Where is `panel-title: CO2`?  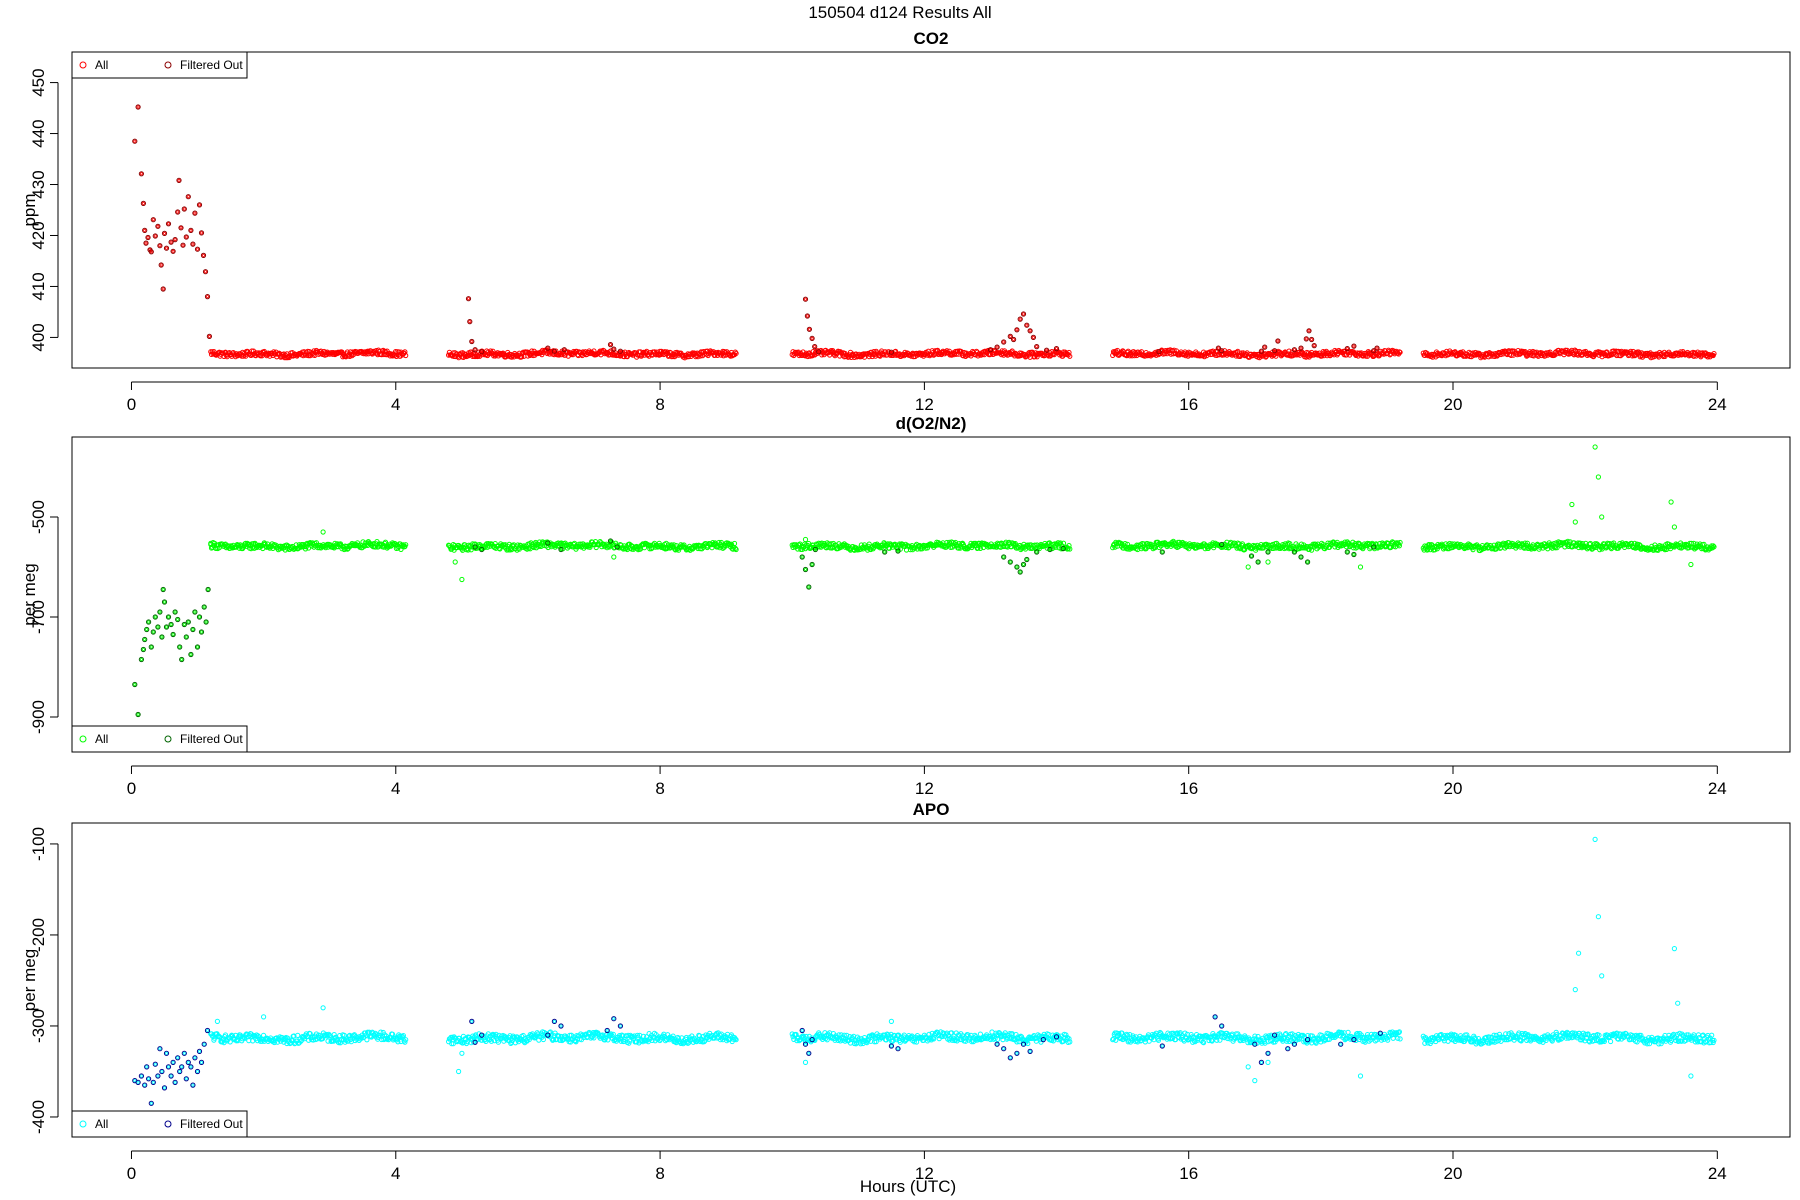
panel-title: CO2 is located at coordinates (931, 38).